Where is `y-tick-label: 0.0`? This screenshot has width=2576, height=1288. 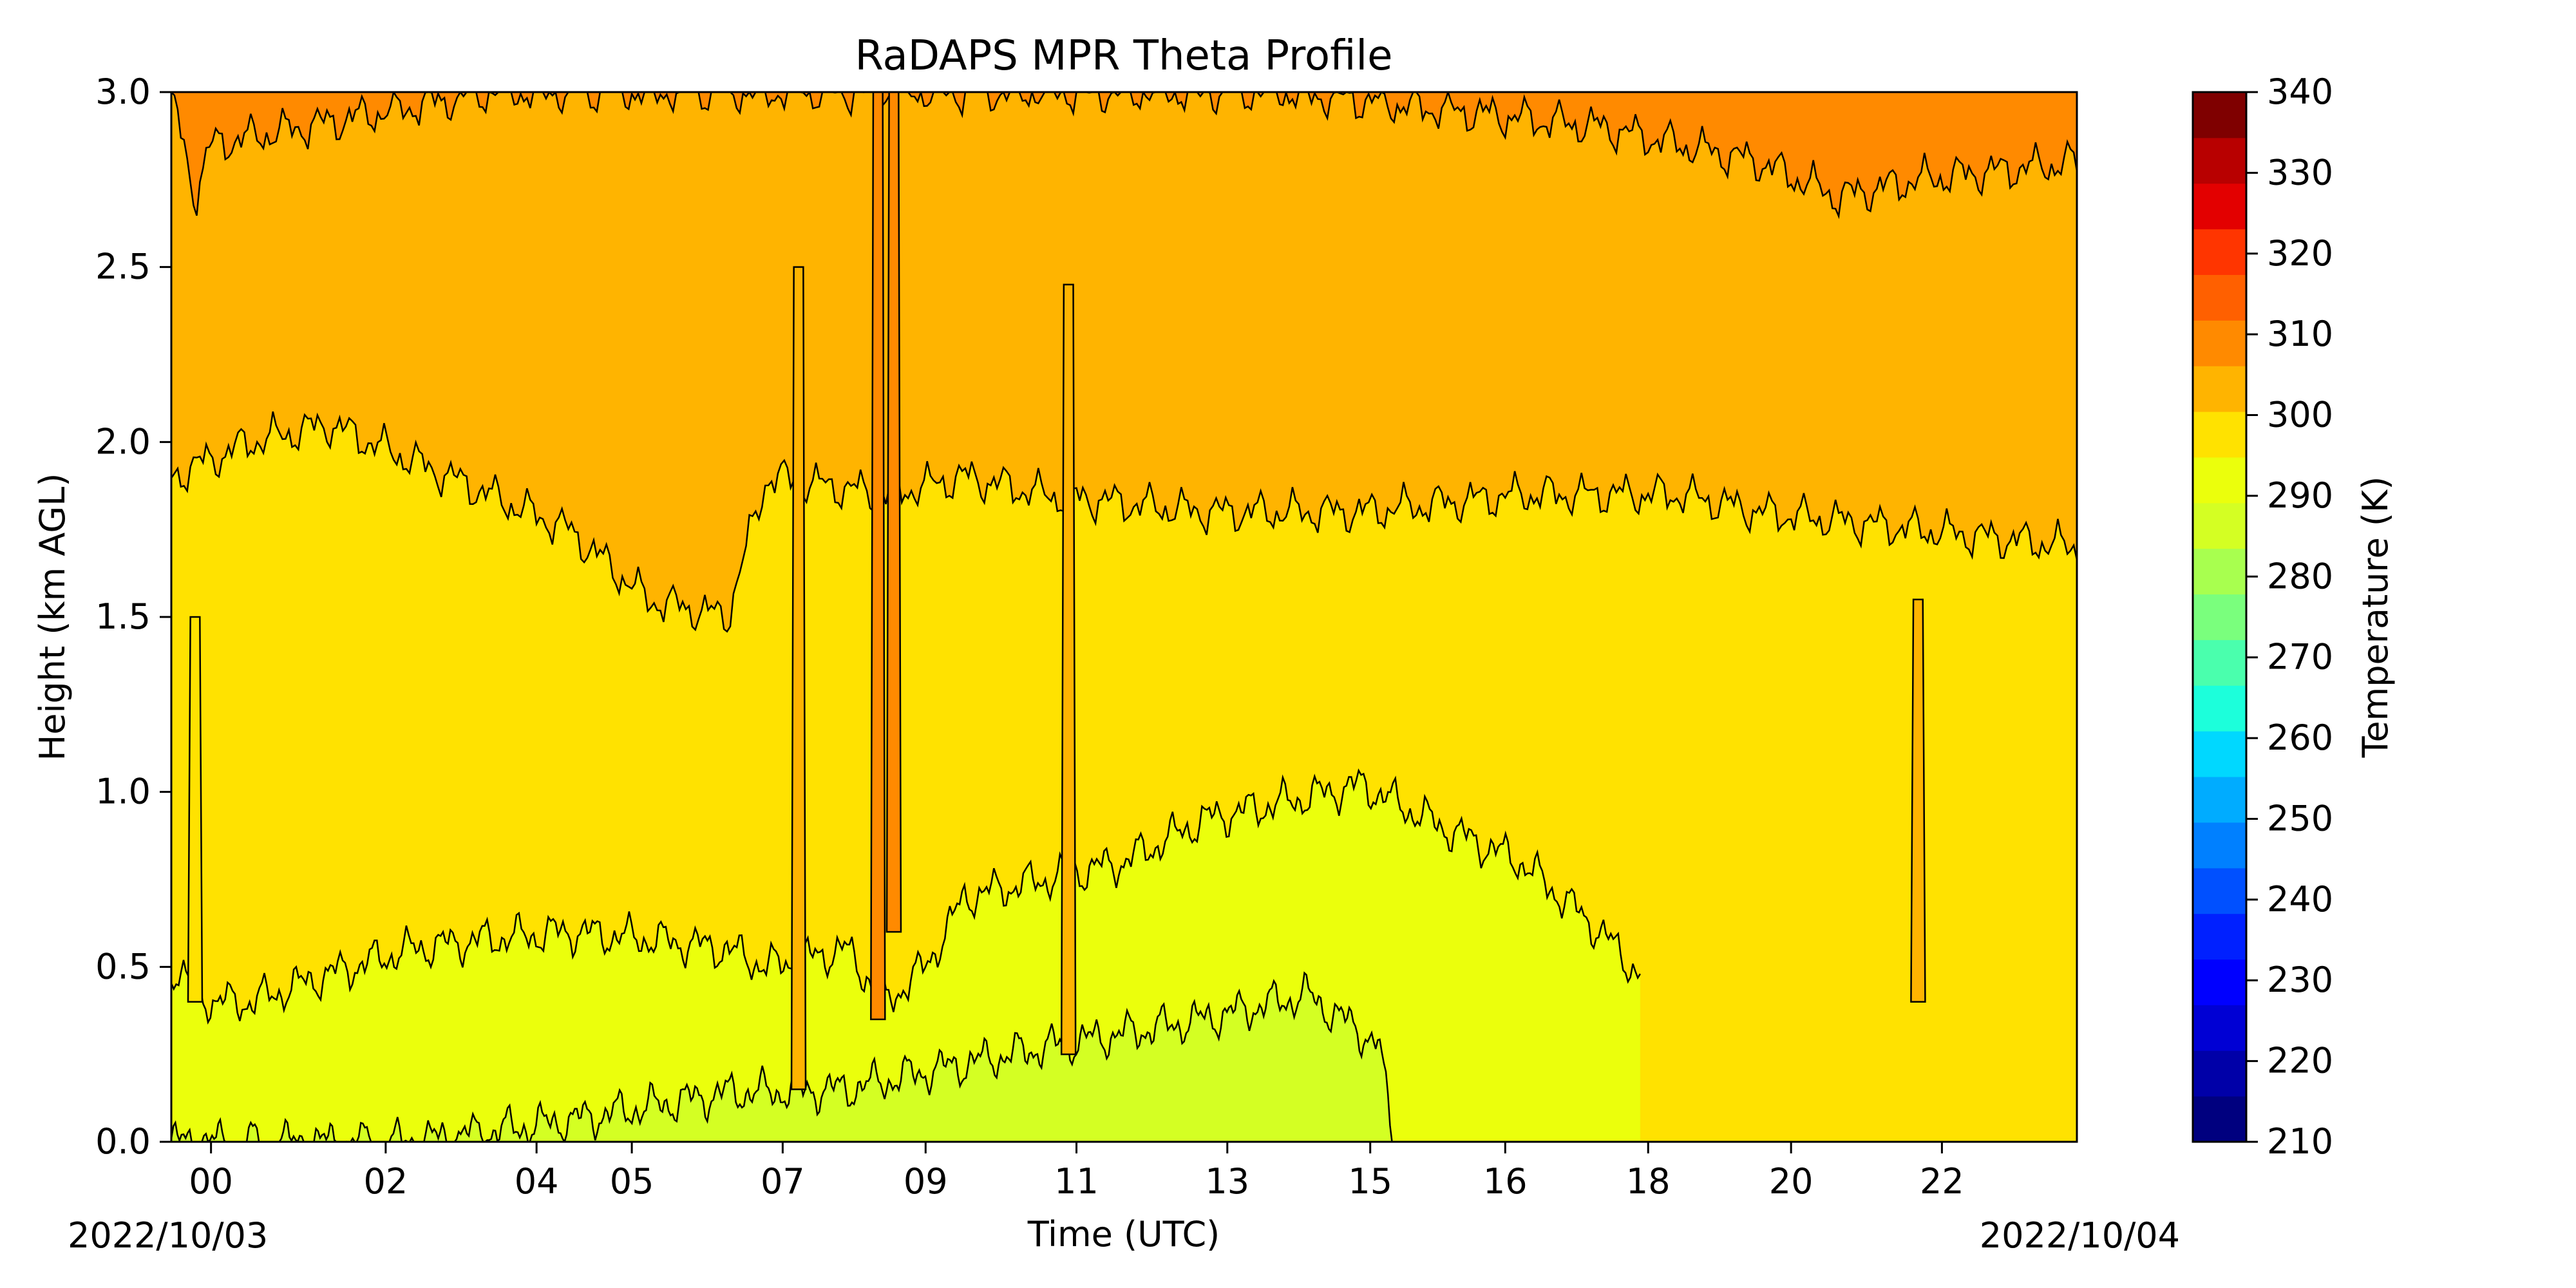 y-tick-label: 0.0 is located at coordinates (123, 1141).